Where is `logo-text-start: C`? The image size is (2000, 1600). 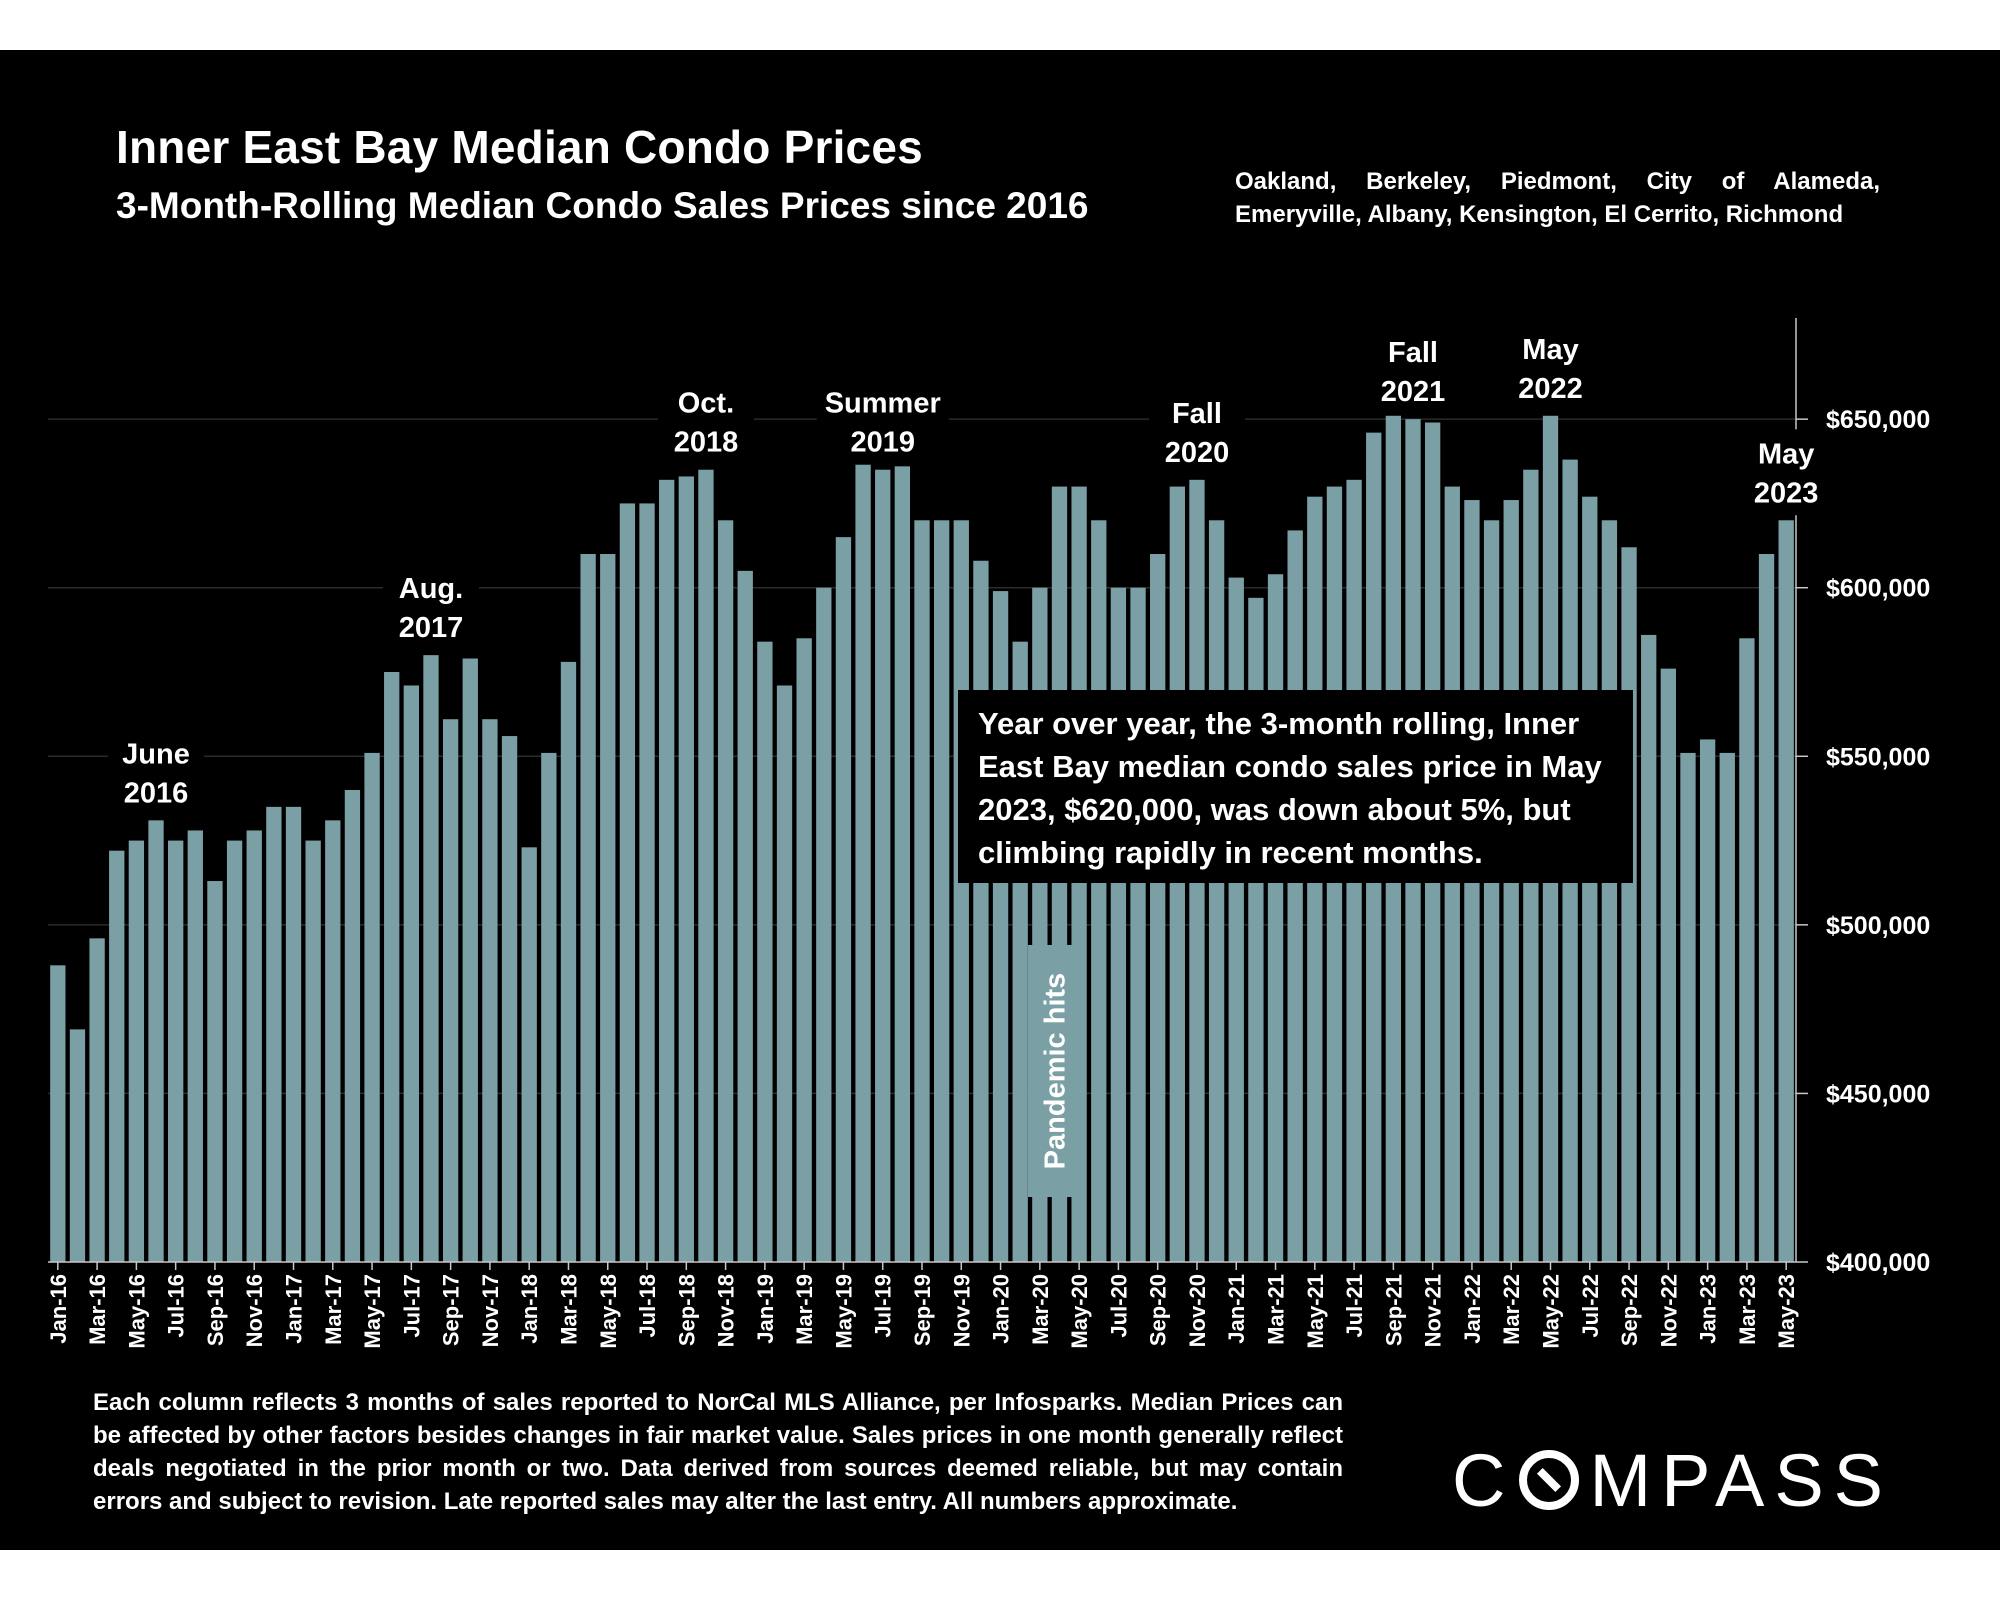
logo-text-start: C is located at coordinates (1484, 1480).